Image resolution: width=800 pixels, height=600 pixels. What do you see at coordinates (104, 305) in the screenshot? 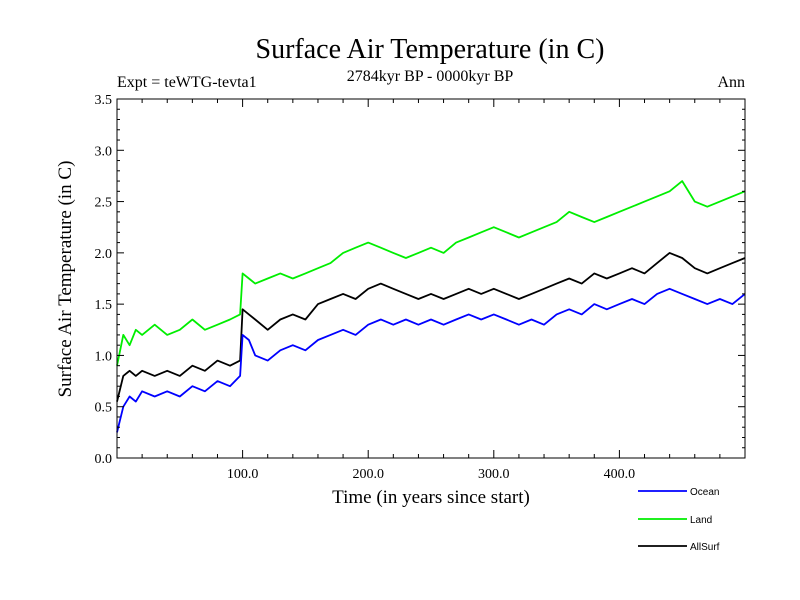
I see `y-tick-label: 1.5` at bounding box center [104, 305].